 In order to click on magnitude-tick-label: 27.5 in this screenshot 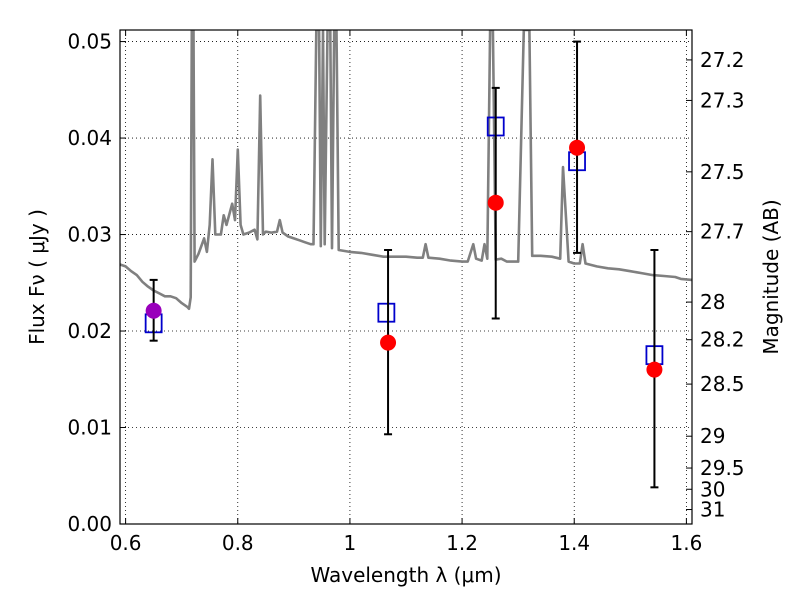, I will do `click(722, 172)`.